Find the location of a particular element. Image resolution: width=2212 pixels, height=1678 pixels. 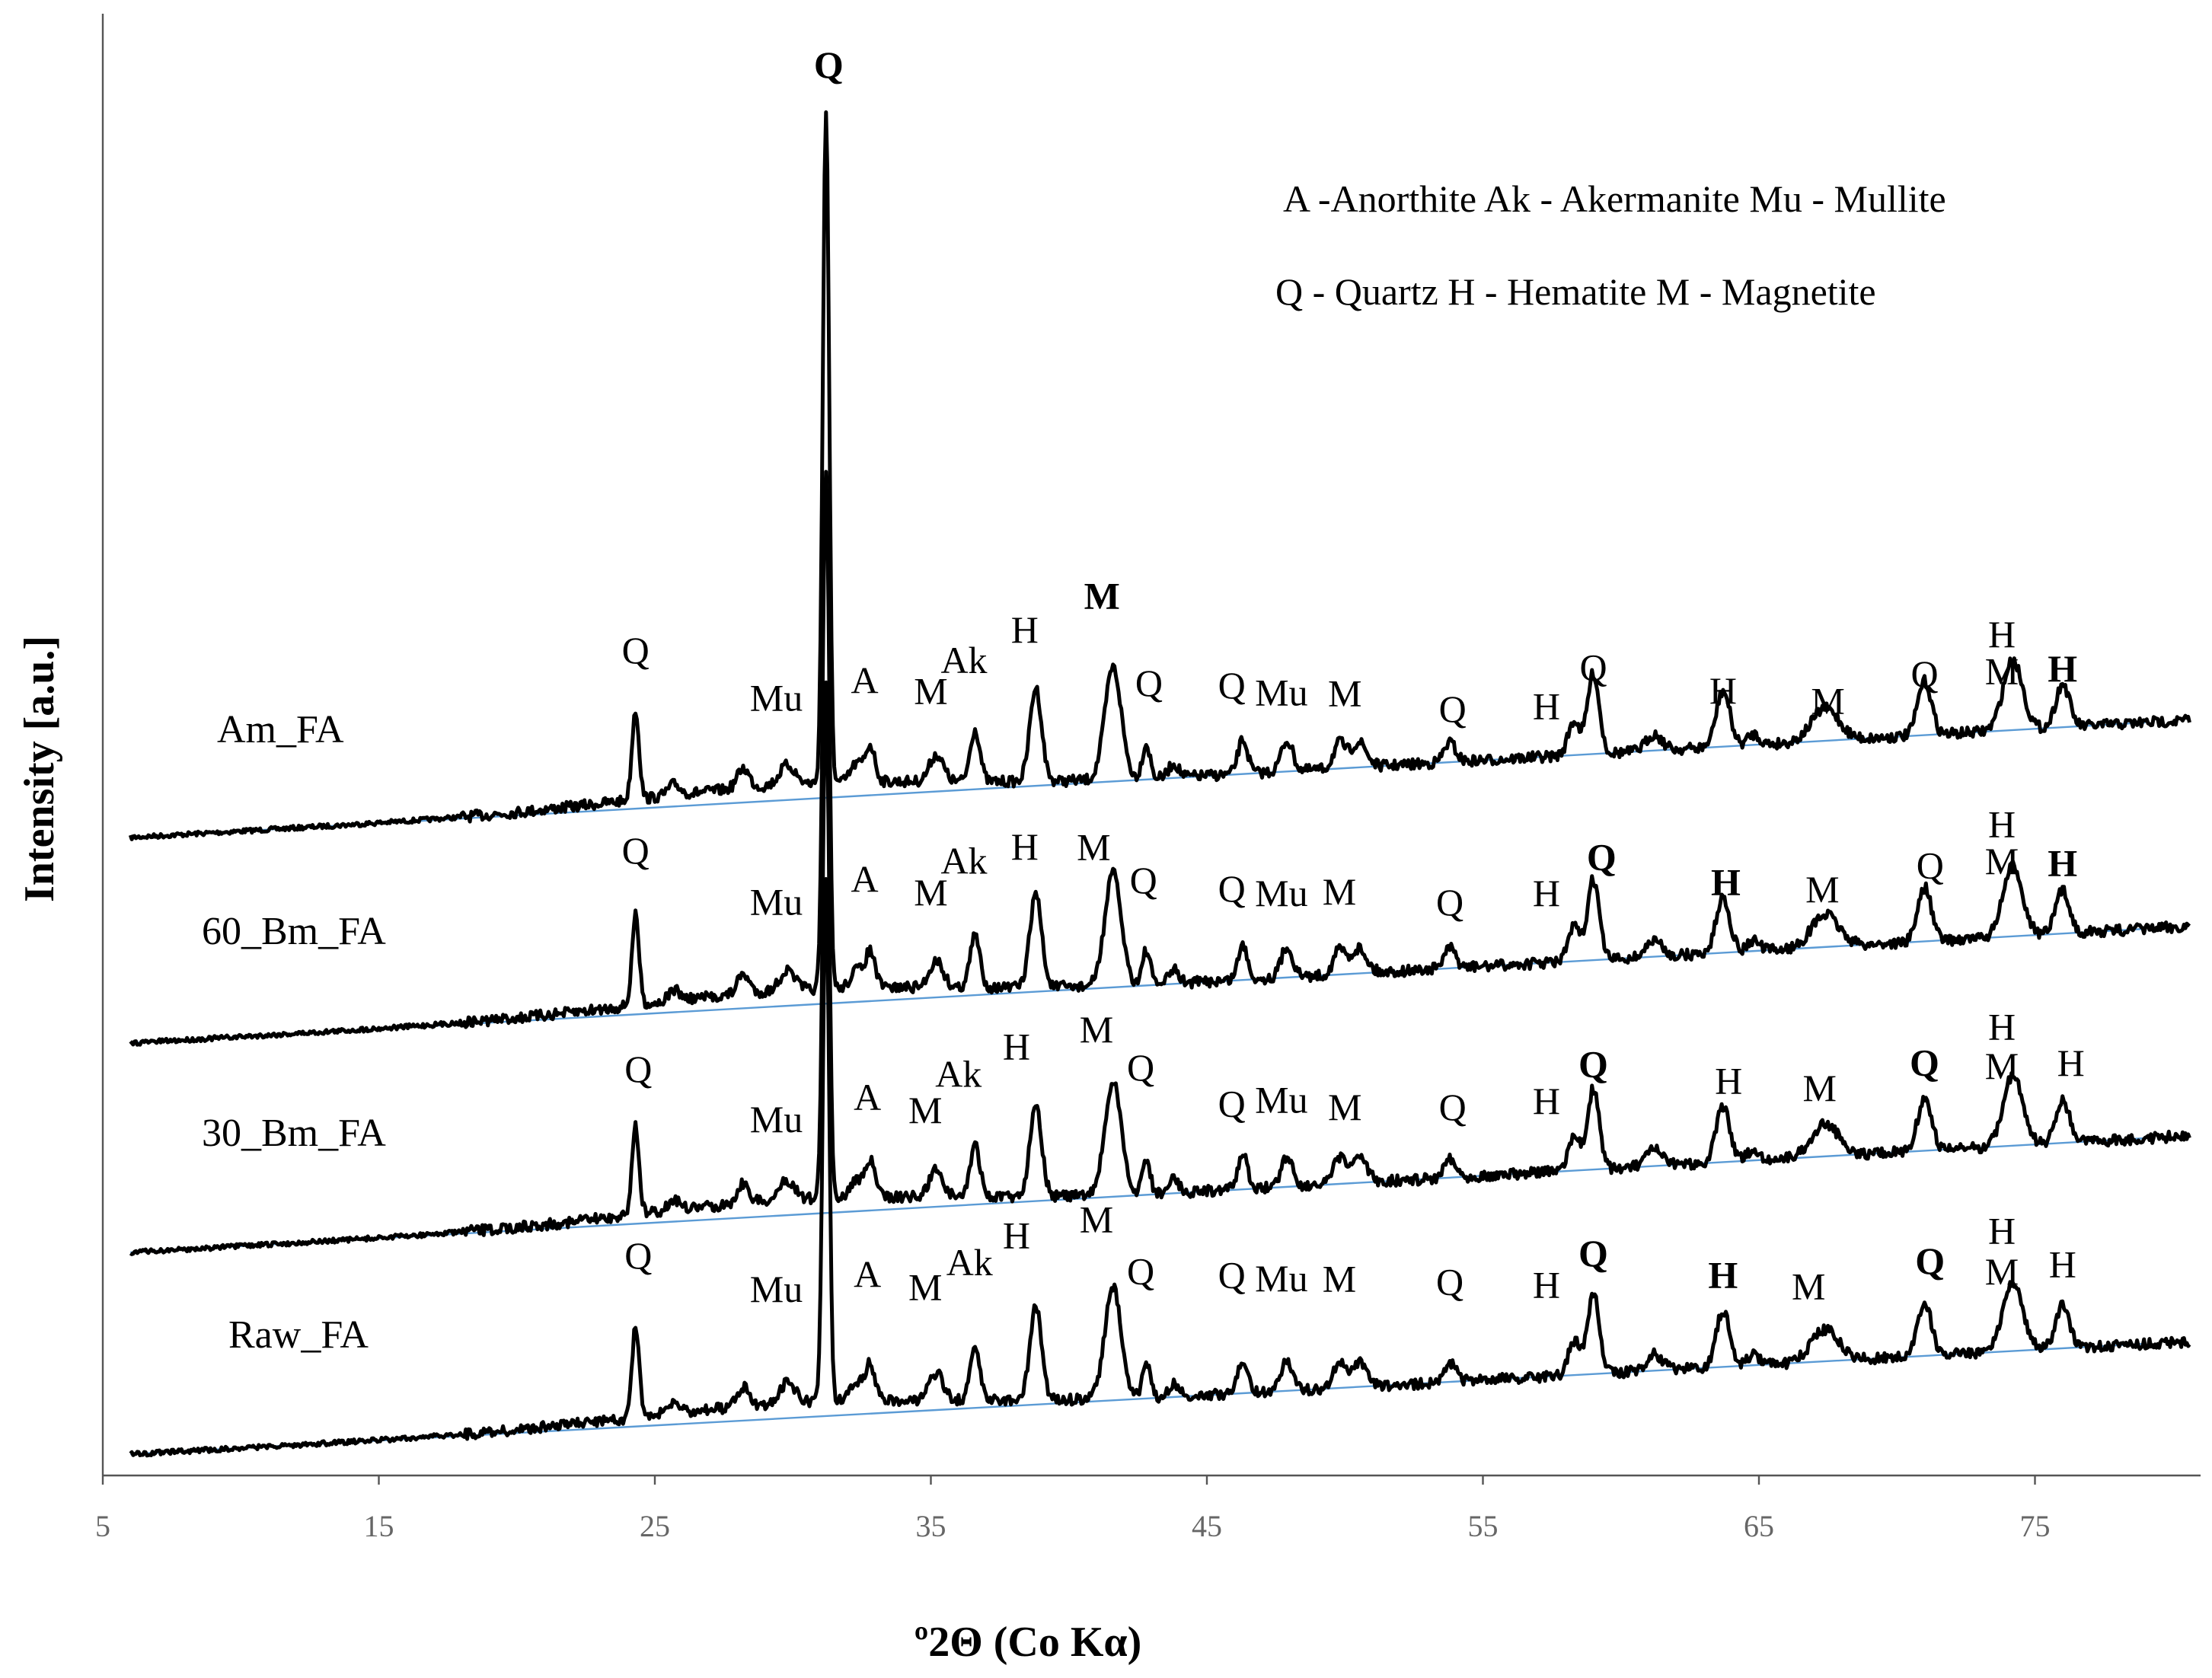

peak-label-Raw_FA-4: Ak is located at coordinates (969, 1263).